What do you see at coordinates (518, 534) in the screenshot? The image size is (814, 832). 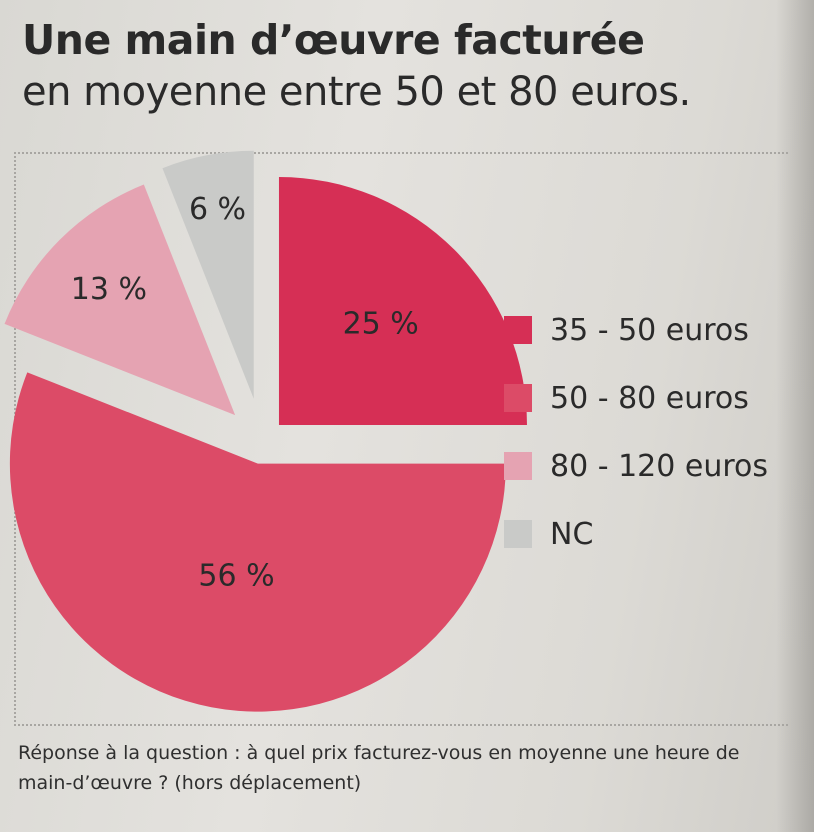 I see `legend-swatch-nc` at bounding box center [518, 534].